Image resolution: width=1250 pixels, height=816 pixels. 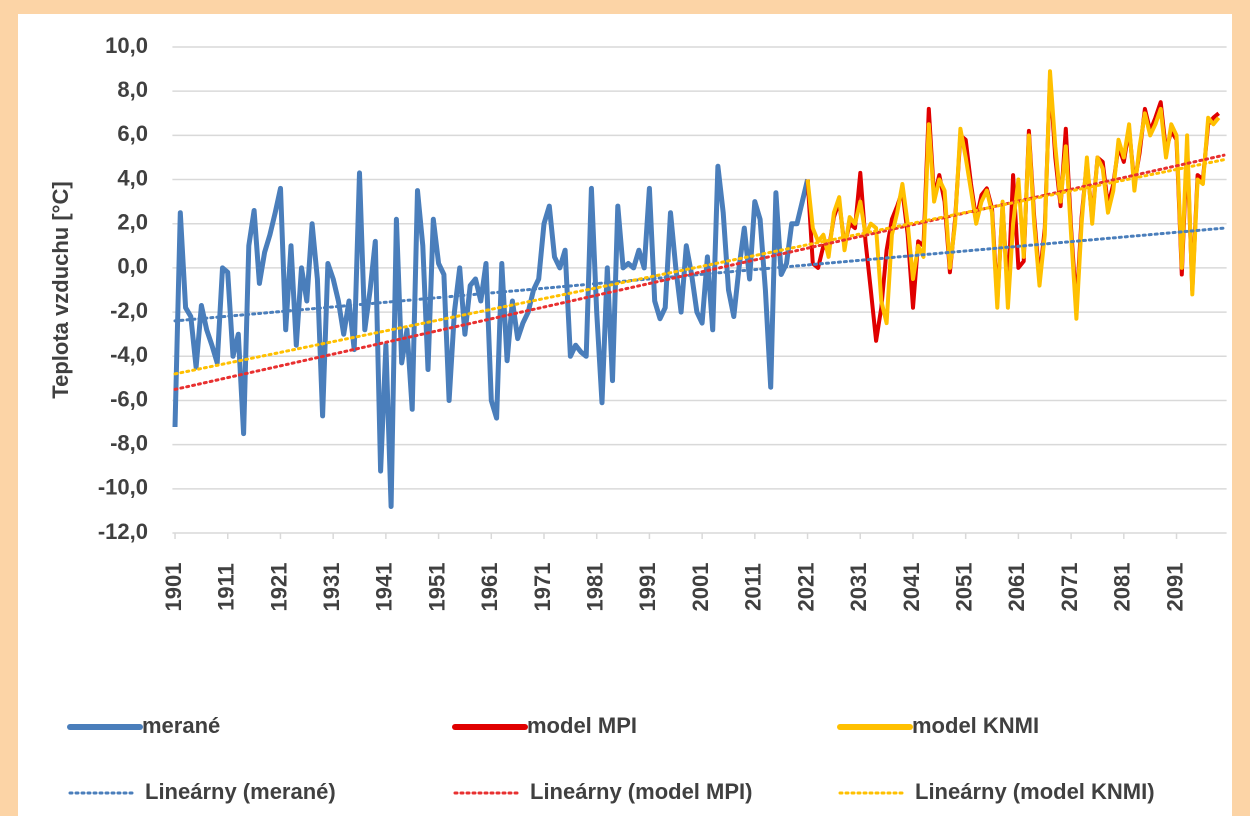 What do you see at coordinates (132, 177) in the screenshot?
I see `y-tick-label: 4,0` at bounding box center [132, 177].